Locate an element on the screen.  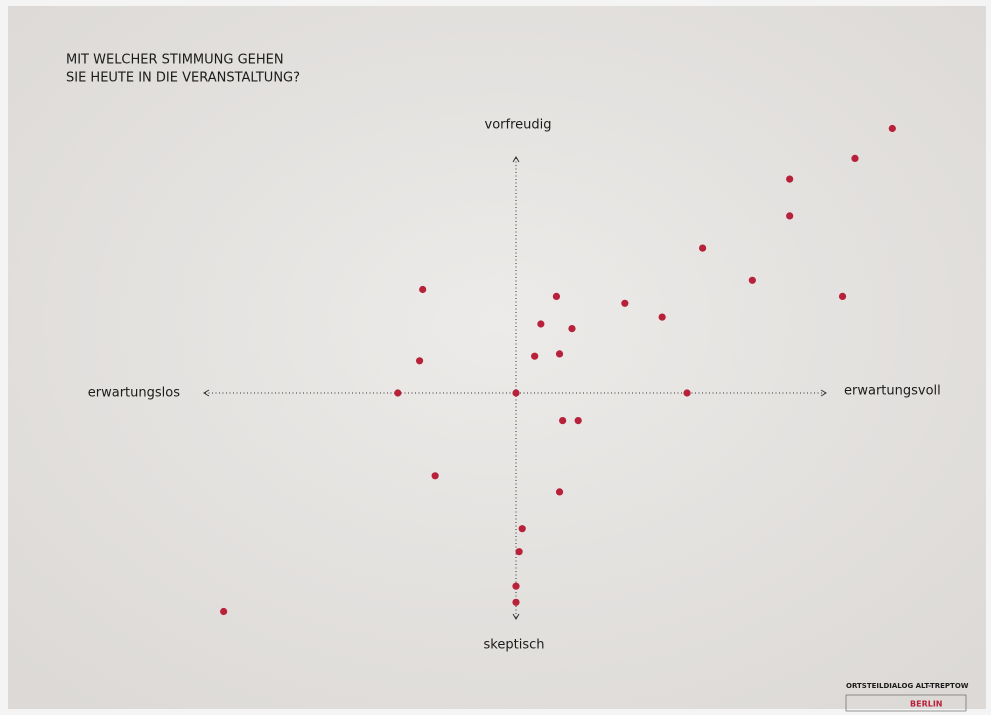
logo-box is located at coordinates (906, 703).